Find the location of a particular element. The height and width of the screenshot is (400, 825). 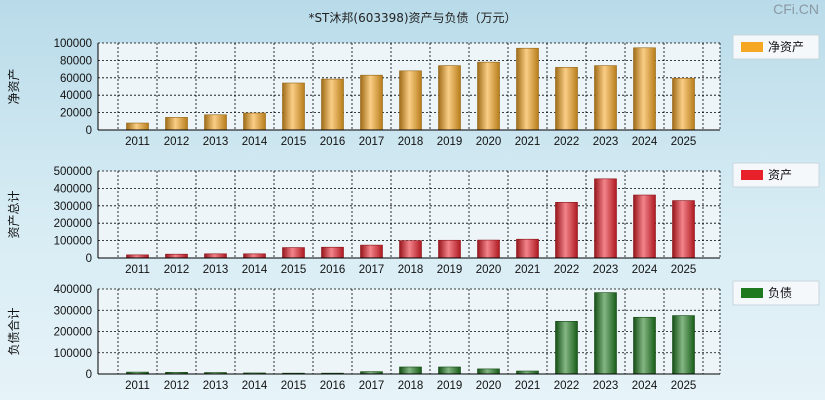

y-axis-label: 负债合计 is located at coordinates (13, 331).